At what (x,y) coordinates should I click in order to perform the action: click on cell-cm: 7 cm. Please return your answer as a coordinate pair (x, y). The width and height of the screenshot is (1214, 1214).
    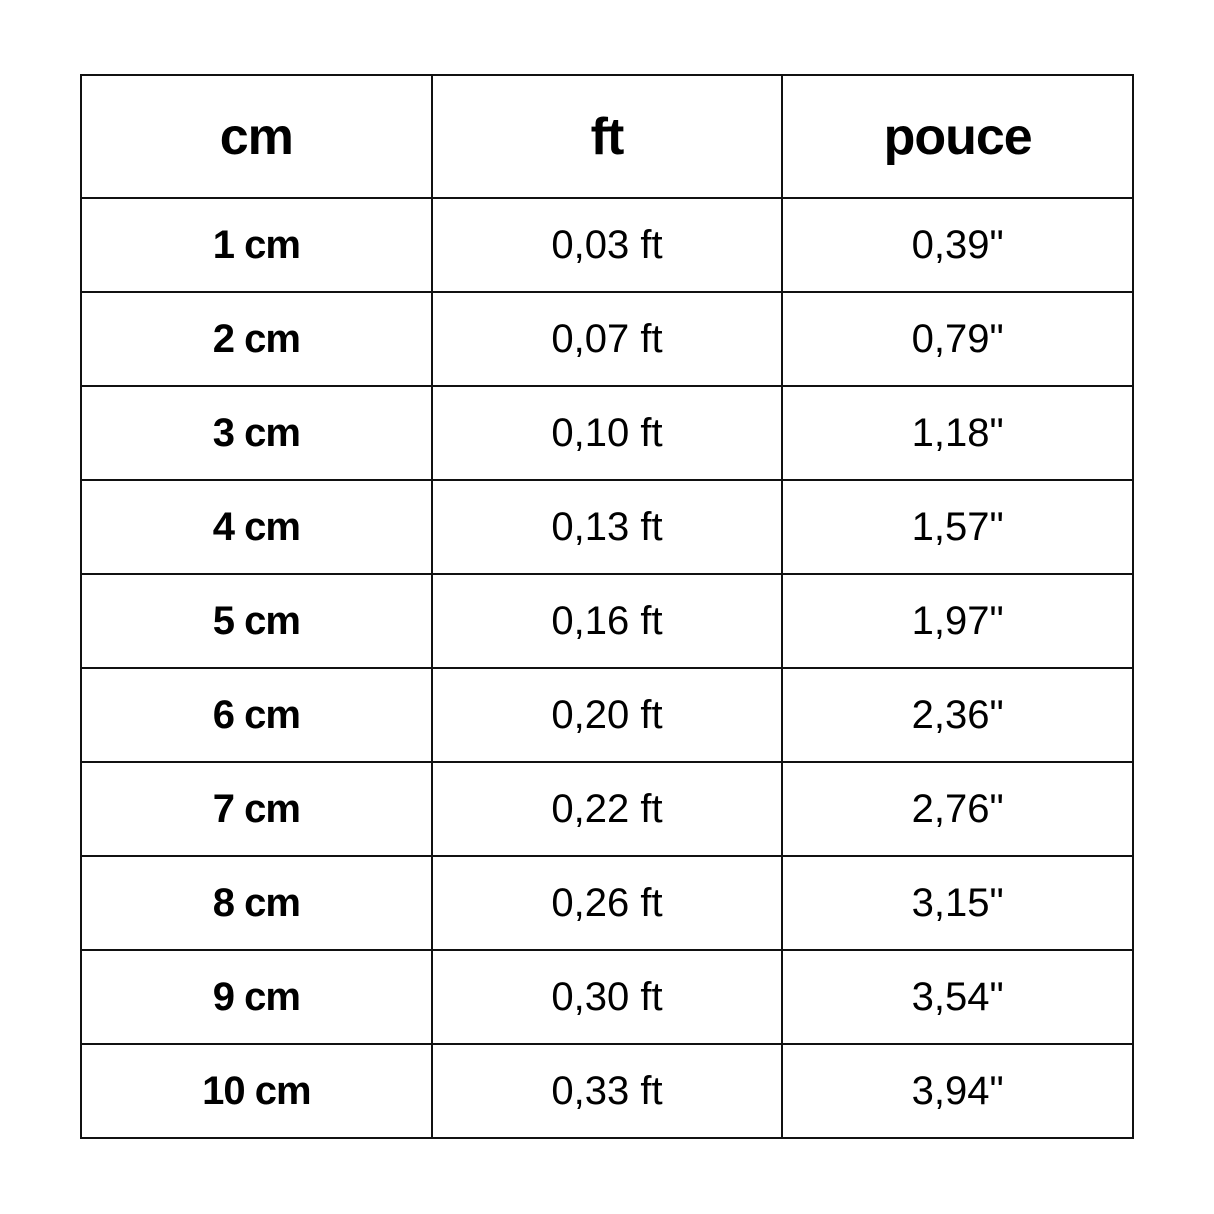
    Looking at the image, I should click on (256, 809).